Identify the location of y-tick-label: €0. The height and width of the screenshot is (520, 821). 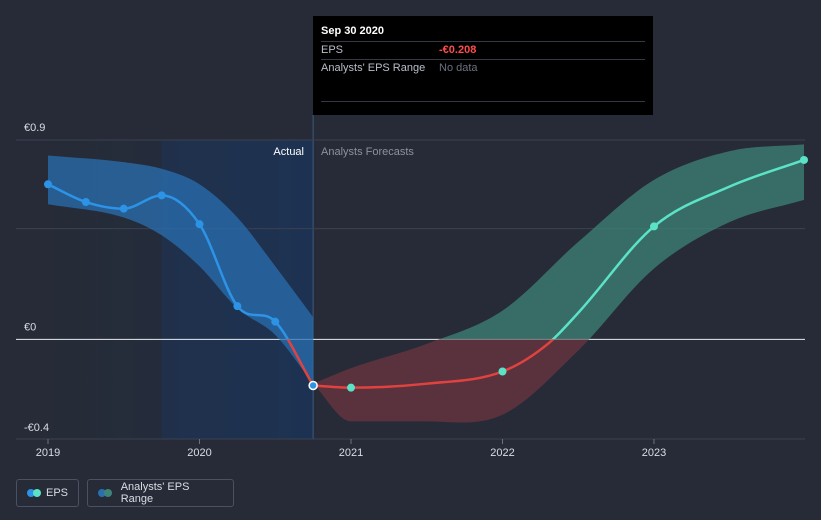
(30, 327).